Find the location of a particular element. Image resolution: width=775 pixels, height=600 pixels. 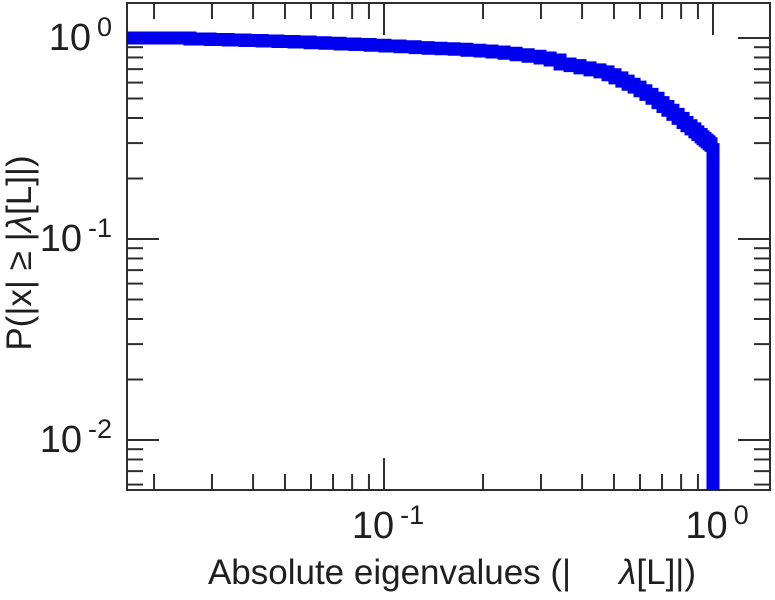

y-tick-label-10e-2: 10 -2 is located at coordinates (75, 437).